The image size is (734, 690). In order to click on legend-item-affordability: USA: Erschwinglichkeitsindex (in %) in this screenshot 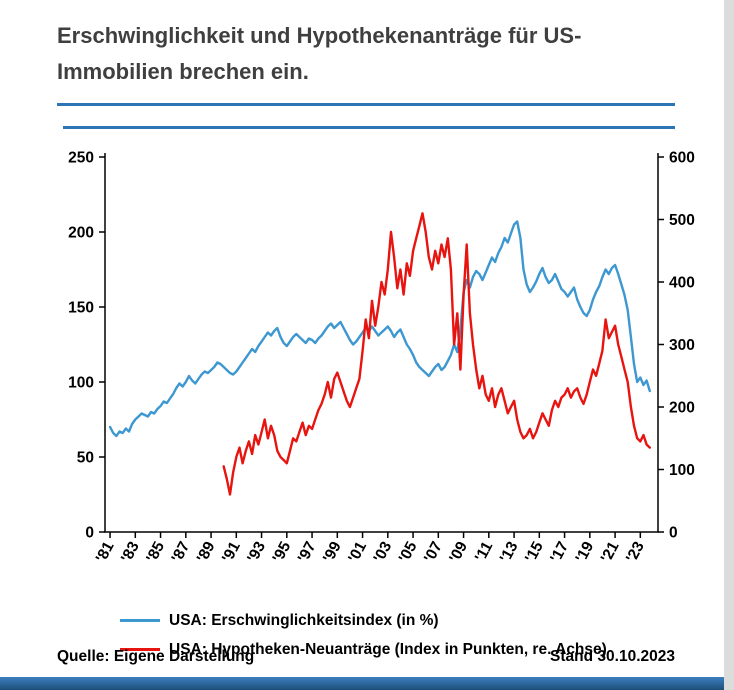, I will do `click(400, 620)`.